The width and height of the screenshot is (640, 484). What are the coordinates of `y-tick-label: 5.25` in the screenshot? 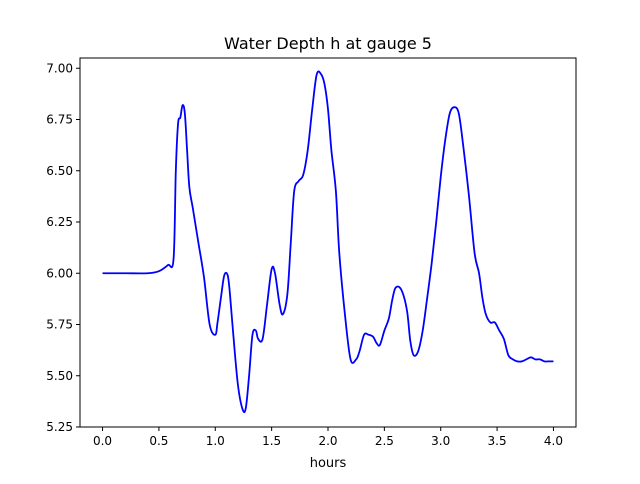 It's located at (59, 427).